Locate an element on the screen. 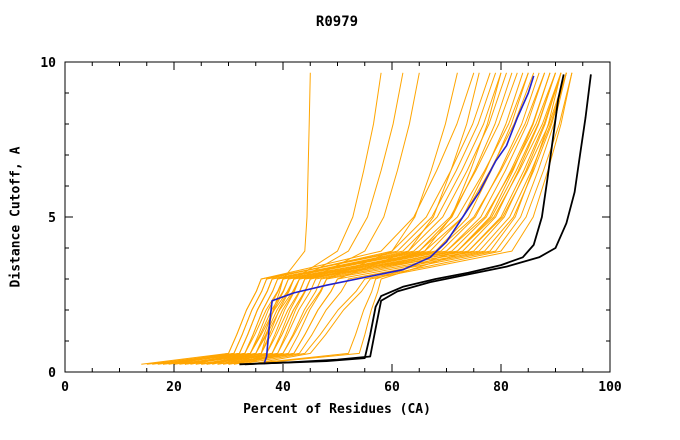  x-tick-label: 100 is located at coordinates (610, 387).